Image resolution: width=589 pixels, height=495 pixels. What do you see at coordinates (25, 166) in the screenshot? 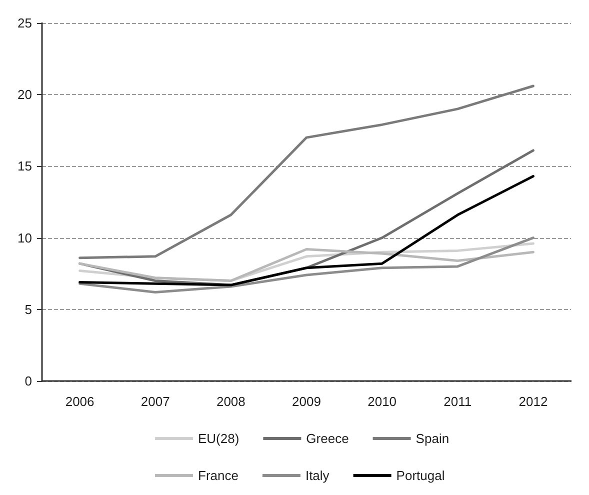
I see `y-tick-label: 15` at bounding box center [25, 166].